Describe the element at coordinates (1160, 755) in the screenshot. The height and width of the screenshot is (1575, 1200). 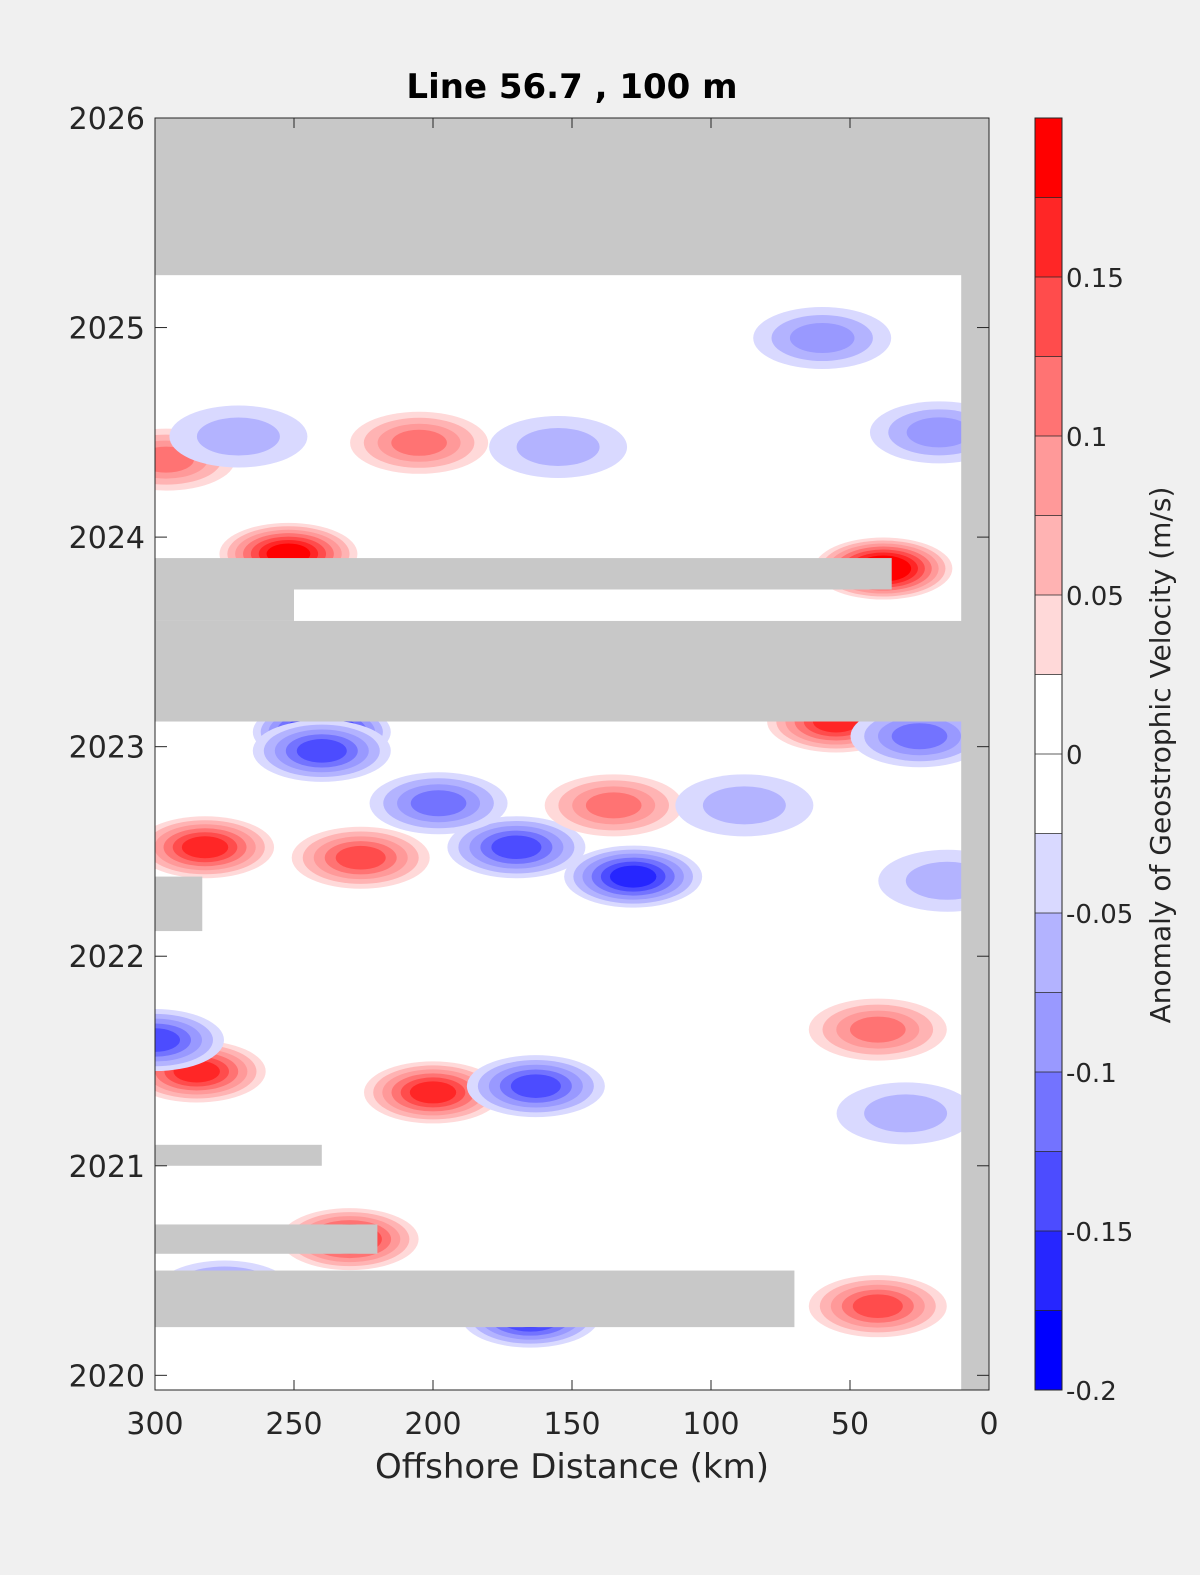
I see `colorbar-label: Anomaly of Geostrophic Velocity (m/s)` at that location.